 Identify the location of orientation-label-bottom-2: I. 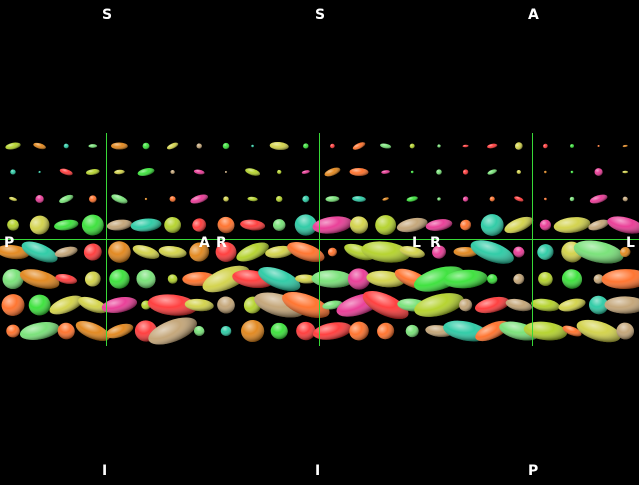
(318, 471).